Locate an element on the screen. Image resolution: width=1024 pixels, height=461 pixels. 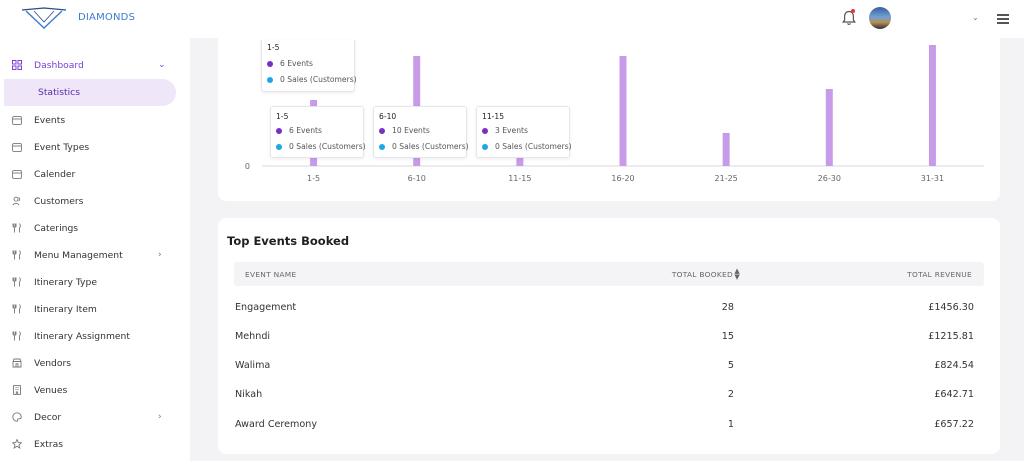
sidebar-item-vendors: Vendors is located at coordinates (95, 363).